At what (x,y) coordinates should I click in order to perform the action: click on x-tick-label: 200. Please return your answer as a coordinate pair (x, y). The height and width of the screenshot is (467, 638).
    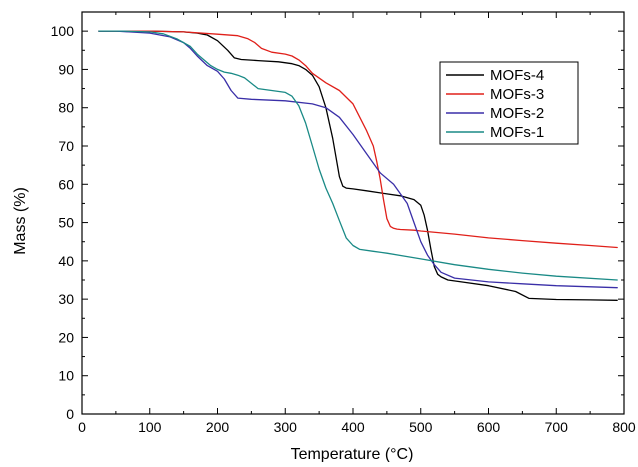
    Looking at the image, I should click on (218, 427).